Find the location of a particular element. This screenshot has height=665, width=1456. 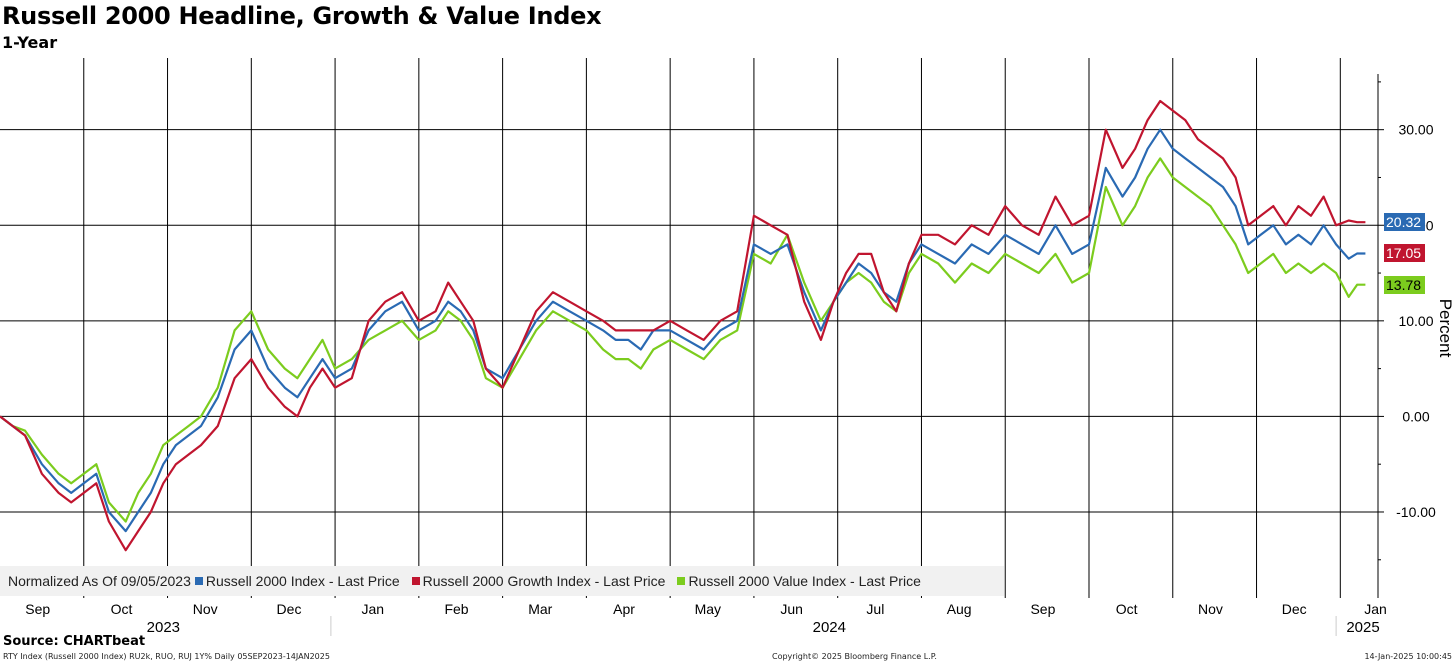

chart-subtitle: 1-Year is located at coordinates (30, 42).